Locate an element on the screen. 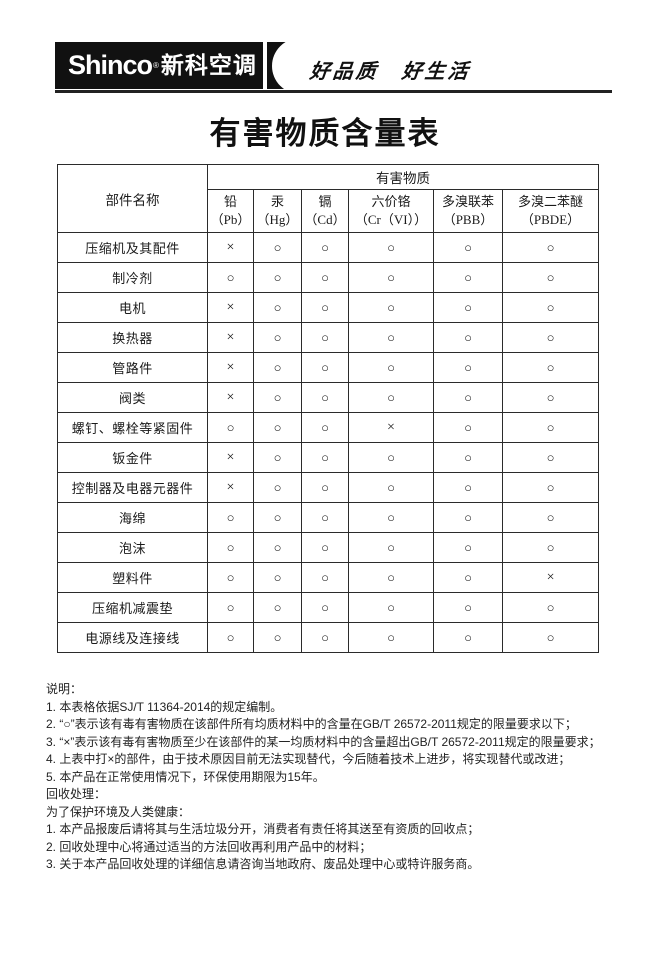 The height and width of the screenshot is (975, 650). table-row: 电机 × ○ ○ ○ ○ ○ is located at coordinates (328, 307).